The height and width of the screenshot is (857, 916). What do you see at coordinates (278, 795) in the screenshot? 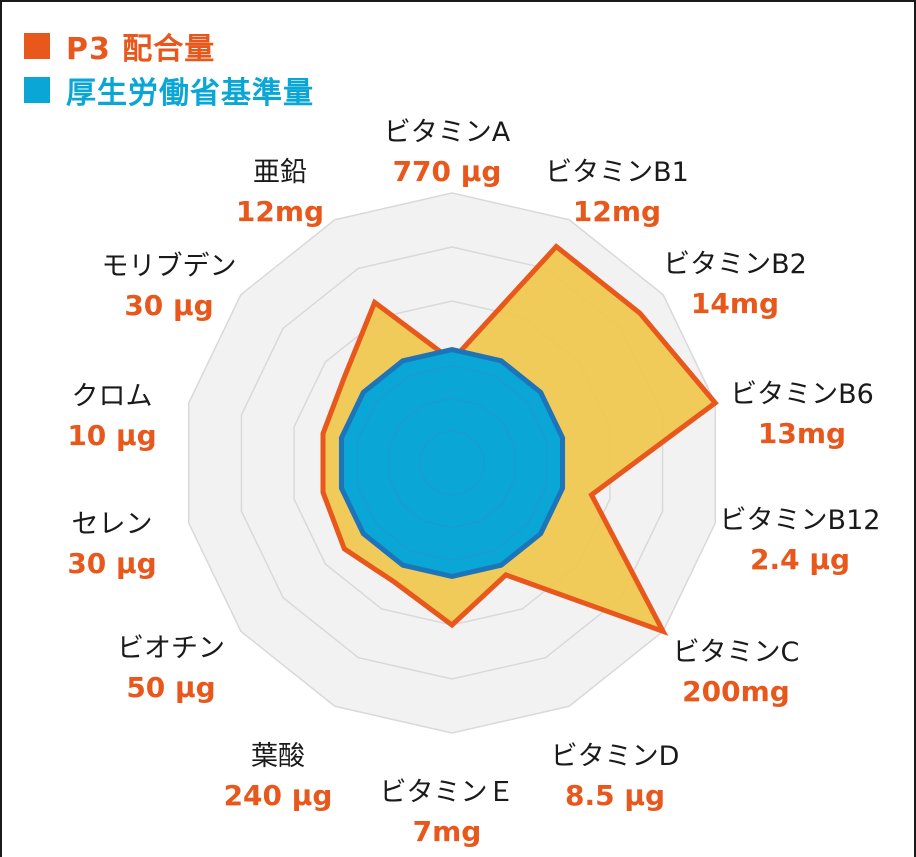
I see `axis-value-label: 240 μg` at bounding box center [278, 795].